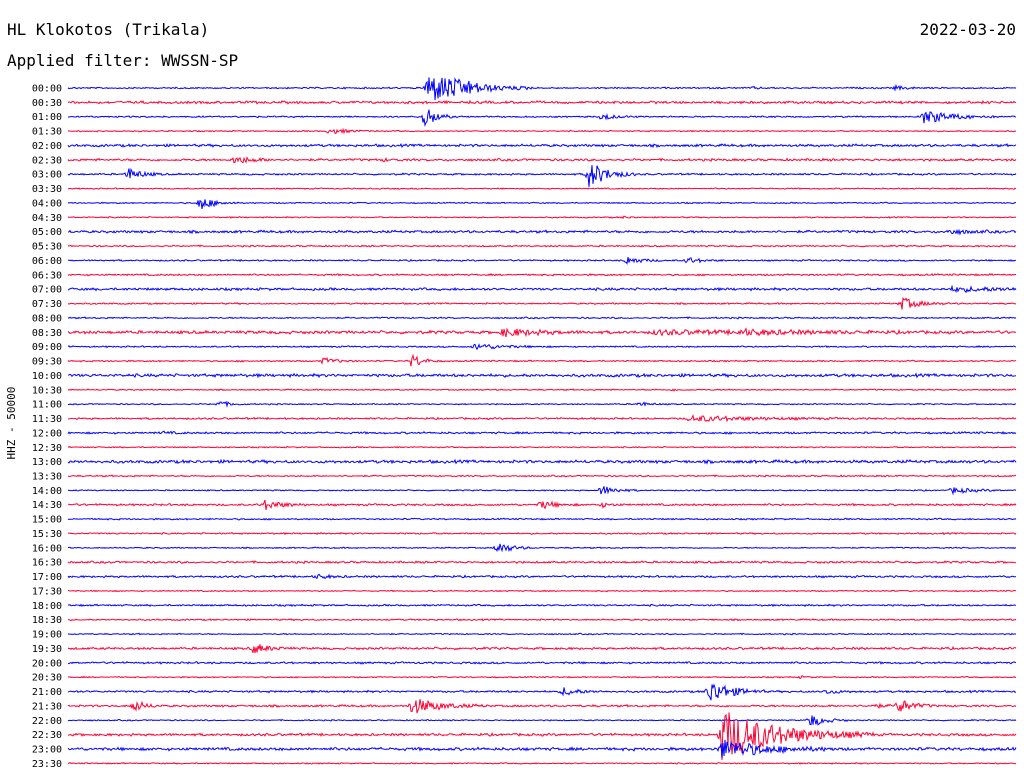 The height and width of the screenshot is (780, 1024). Describe the element at coordinates (47, 405) in the screenshot. I see `time-label: 11:00` at that location.